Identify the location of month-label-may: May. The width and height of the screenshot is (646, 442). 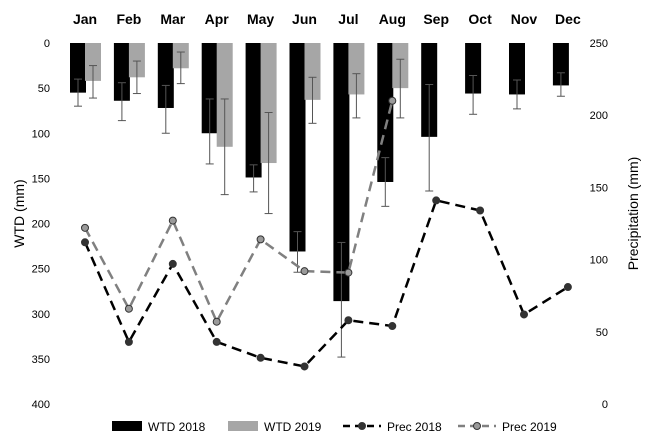
(260, 19).